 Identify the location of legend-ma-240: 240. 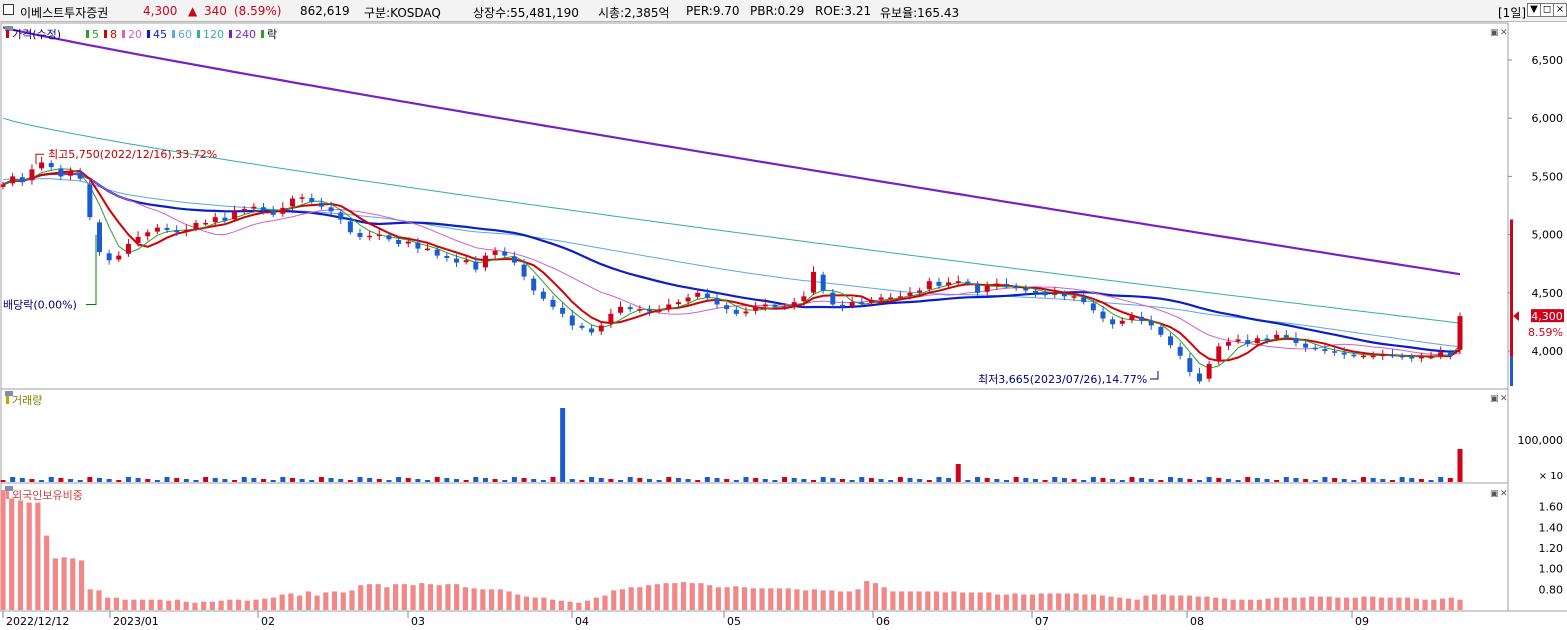
(245, 34).